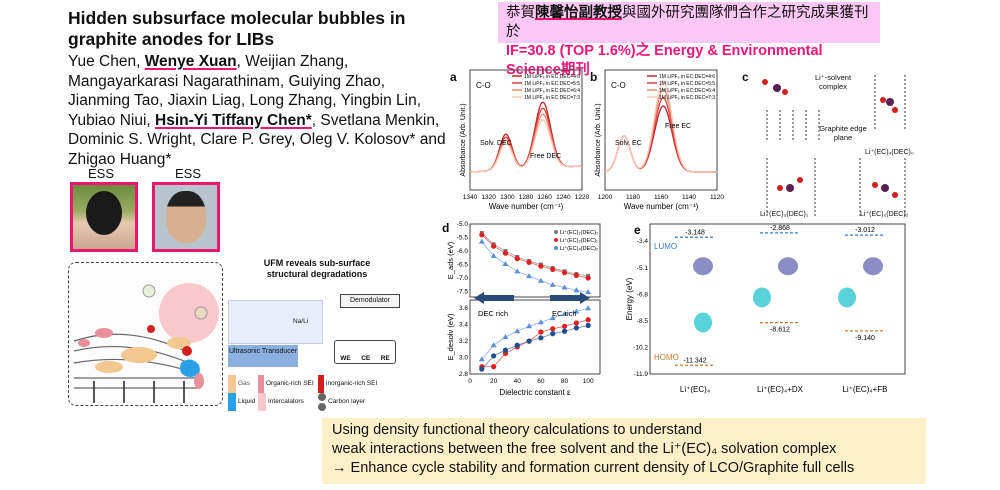 This screenshot has width=1000, height=490. I want to click on legend-gas: Gas, so click(243, 384).